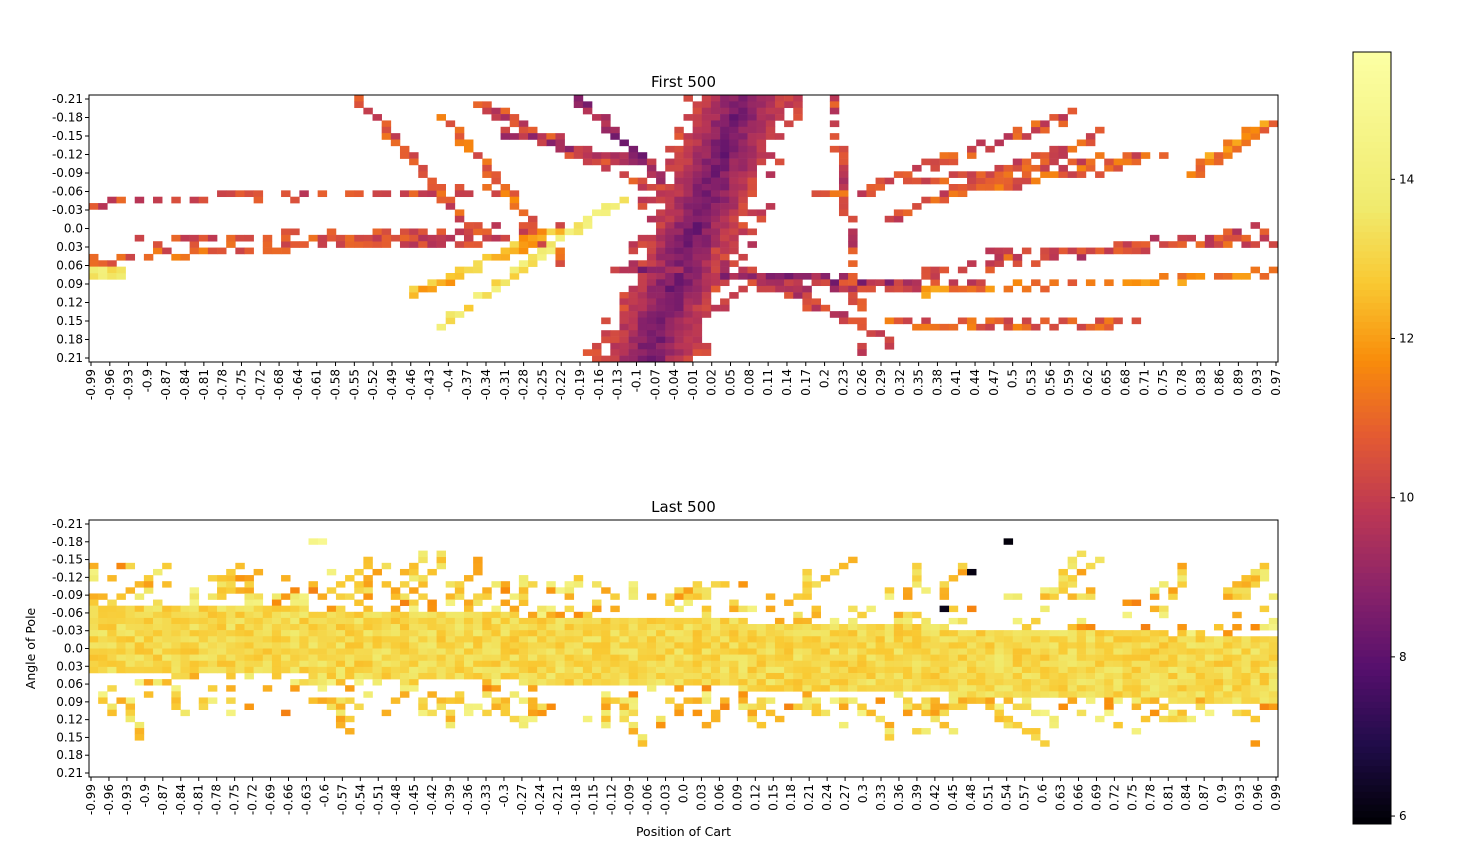 The width and height of the screenshot is (1469, 865). Describe the element at coordinates (580, 384) in the screenshot. I see `x-tick-label: -0.19` at that location.